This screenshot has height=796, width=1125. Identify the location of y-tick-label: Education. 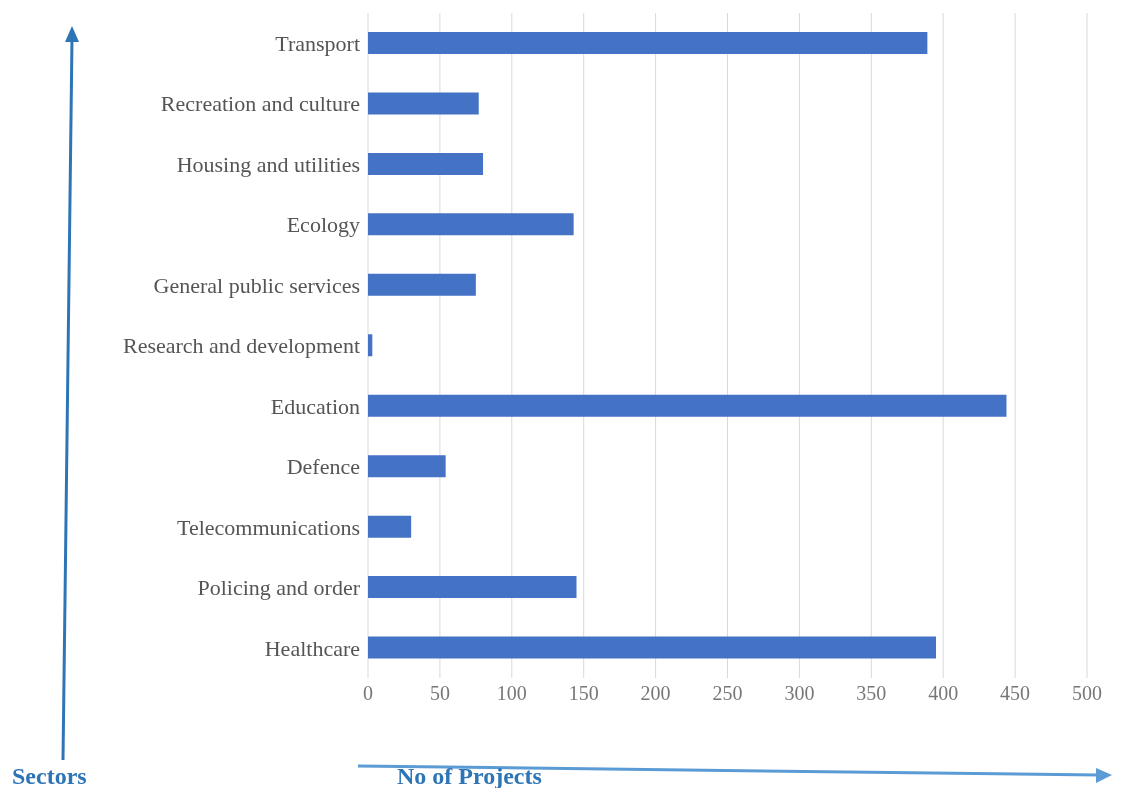
(315, 406).